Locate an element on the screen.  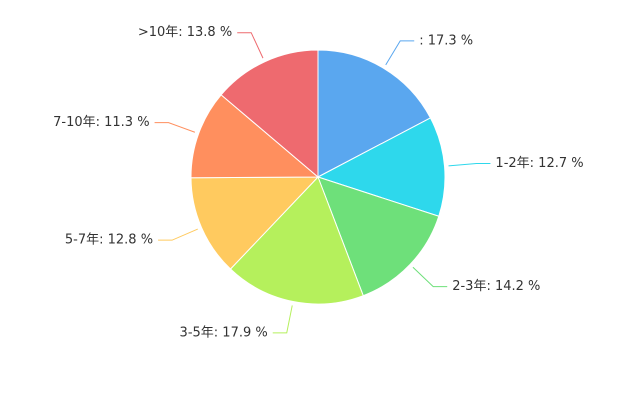
slice-label: >10年: 13.8 % is located at coordinates (185, 32).